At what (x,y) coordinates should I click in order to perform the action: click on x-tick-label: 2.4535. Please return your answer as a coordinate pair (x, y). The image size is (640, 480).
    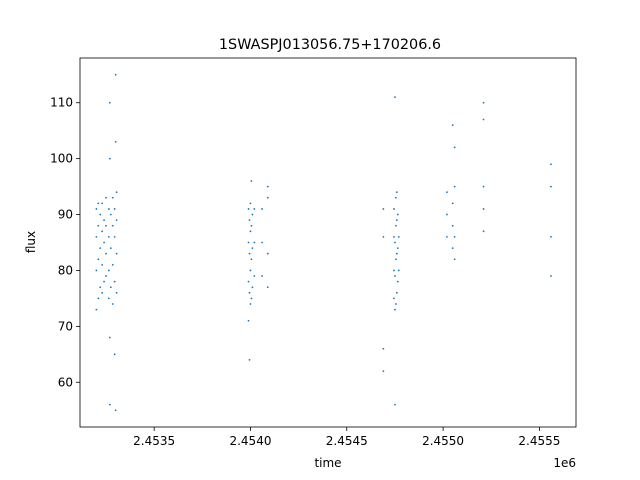
    Looking at the image, I should click on (154, 441).